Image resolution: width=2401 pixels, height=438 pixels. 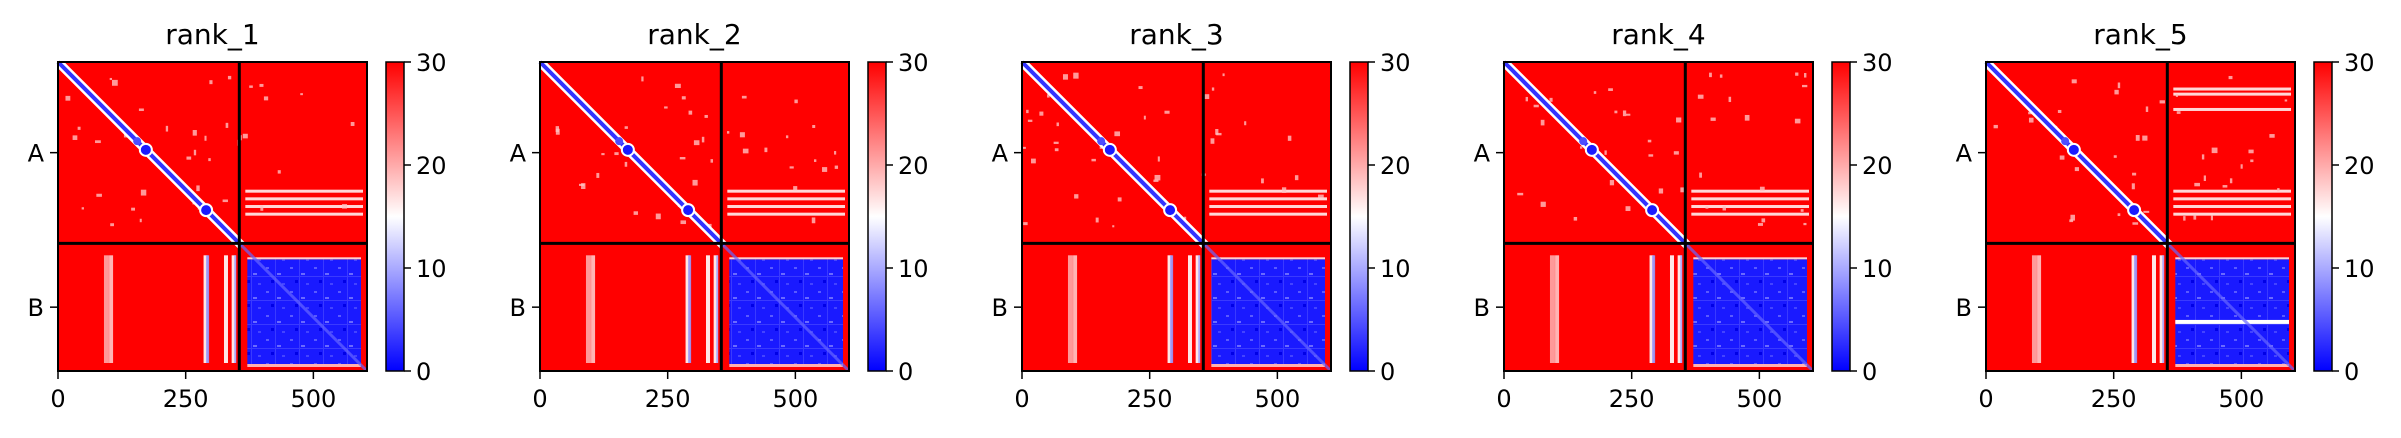 I want to click on colorbar-tick-label: 30, so click(x=431, y=63).